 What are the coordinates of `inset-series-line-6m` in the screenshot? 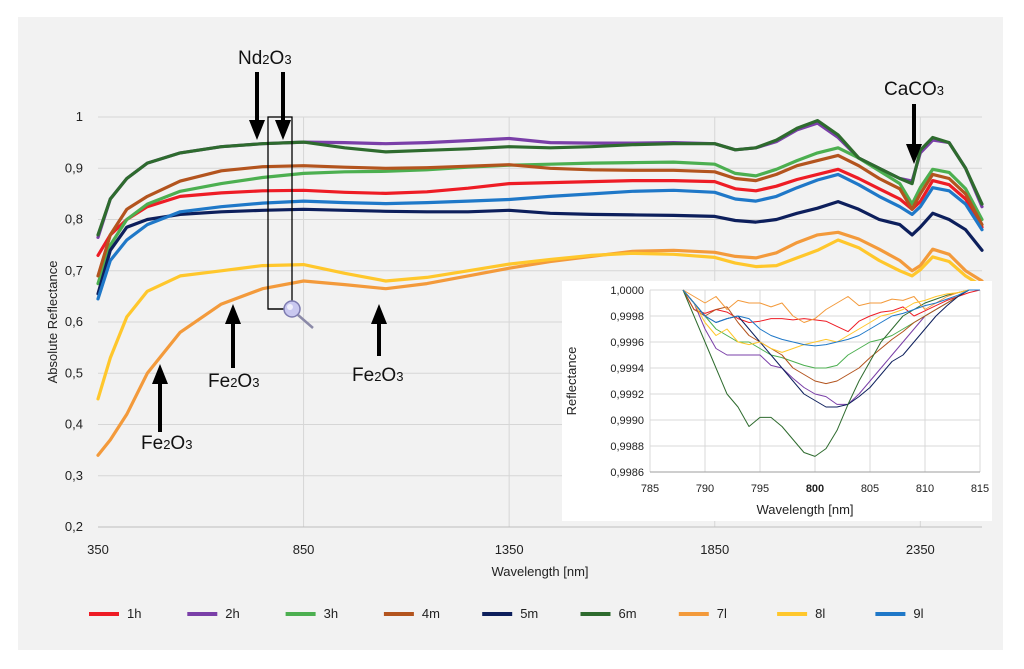 It's located at (831, 373).